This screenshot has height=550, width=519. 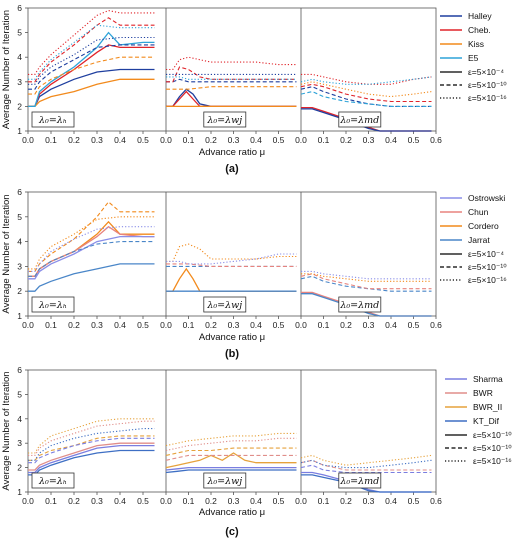 What do you see at coordinates (436, 140) in the screenshot?
I see `x-tick-label: 0.6` at bounding box center [436, 140].